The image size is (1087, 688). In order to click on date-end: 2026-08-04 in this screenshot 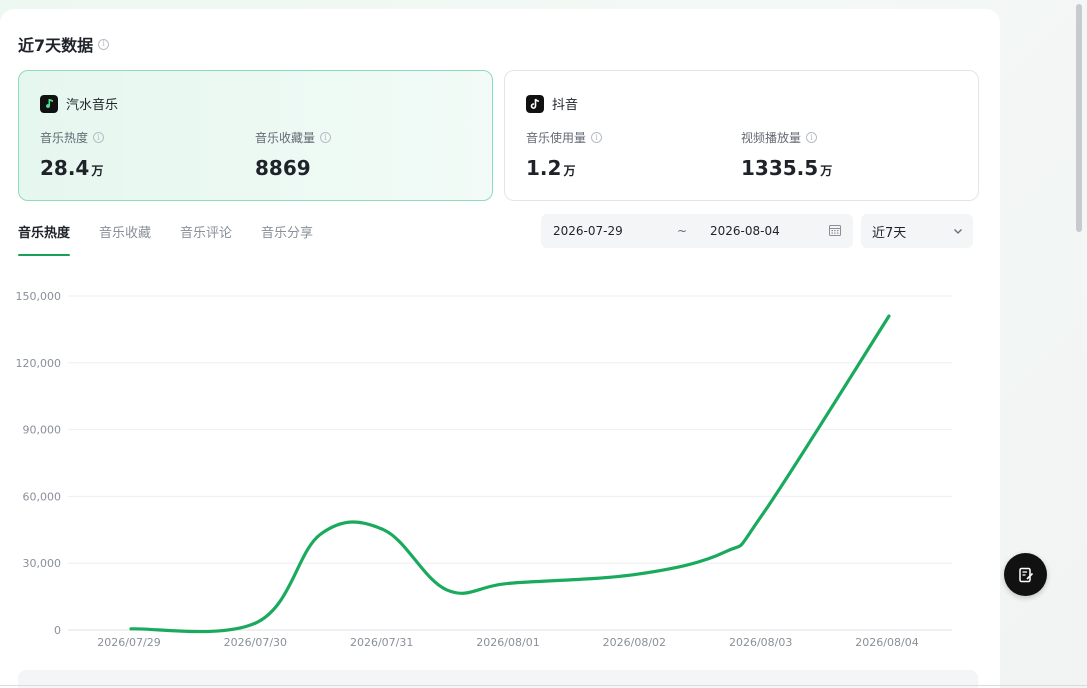, I will do `click(745, 231)`.